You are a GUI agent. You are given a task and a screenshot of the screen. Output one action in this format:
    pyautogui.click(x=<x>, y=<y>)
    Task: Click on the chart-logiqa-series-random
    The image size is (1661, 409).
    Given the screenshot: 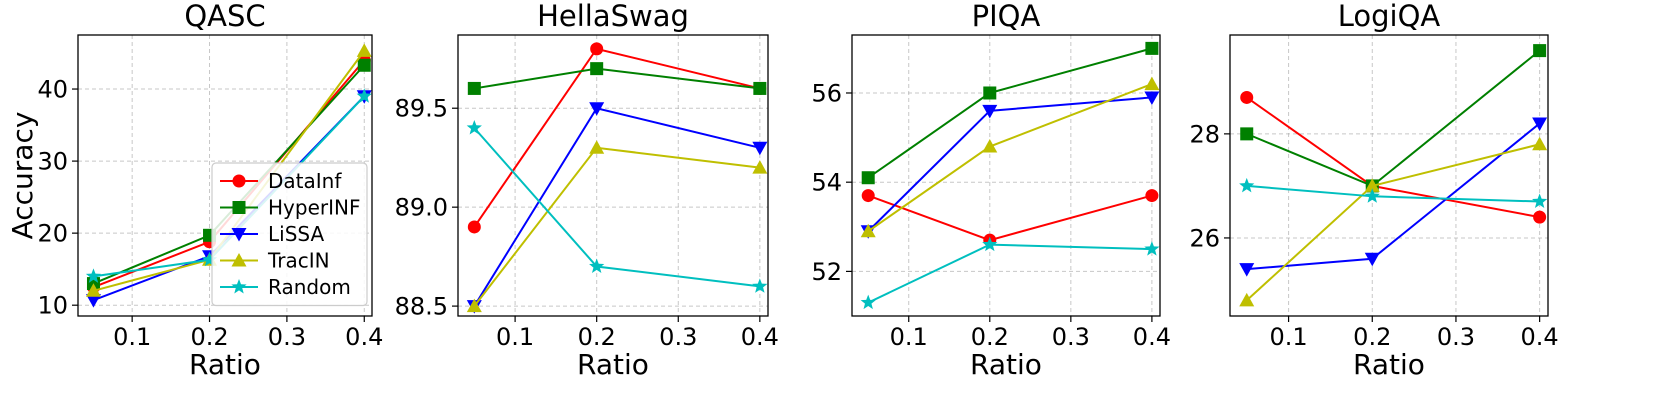 What is the action you would take?
    pyautogui.click(x=1393, y=192)
    